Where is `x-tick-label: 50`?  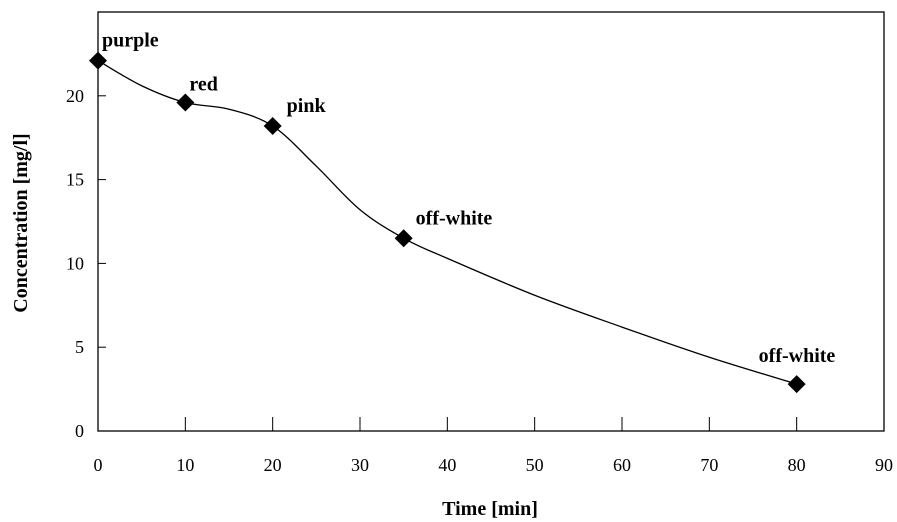 x-tick-label: 50 is located at coordinates (535, 465).